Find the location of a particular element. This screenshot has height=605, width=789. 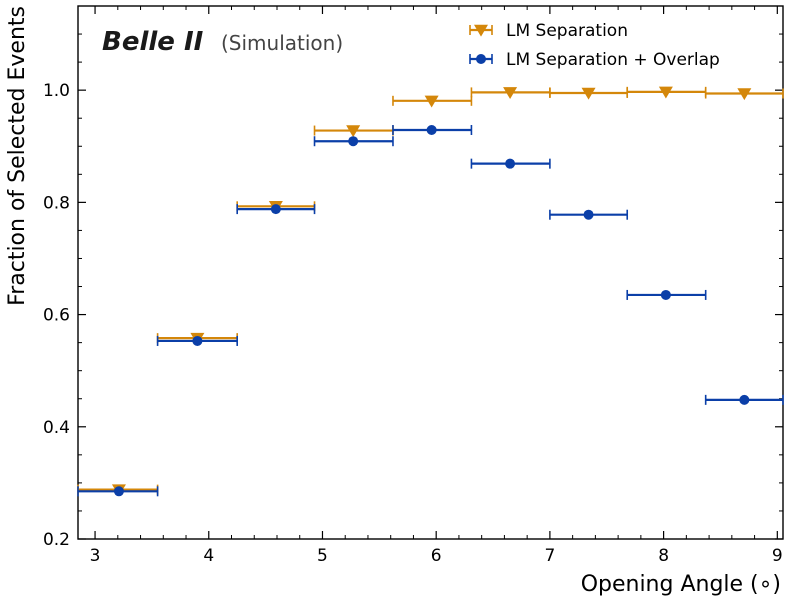

legend-label: LM Separation is located at coordinates (567, 31).